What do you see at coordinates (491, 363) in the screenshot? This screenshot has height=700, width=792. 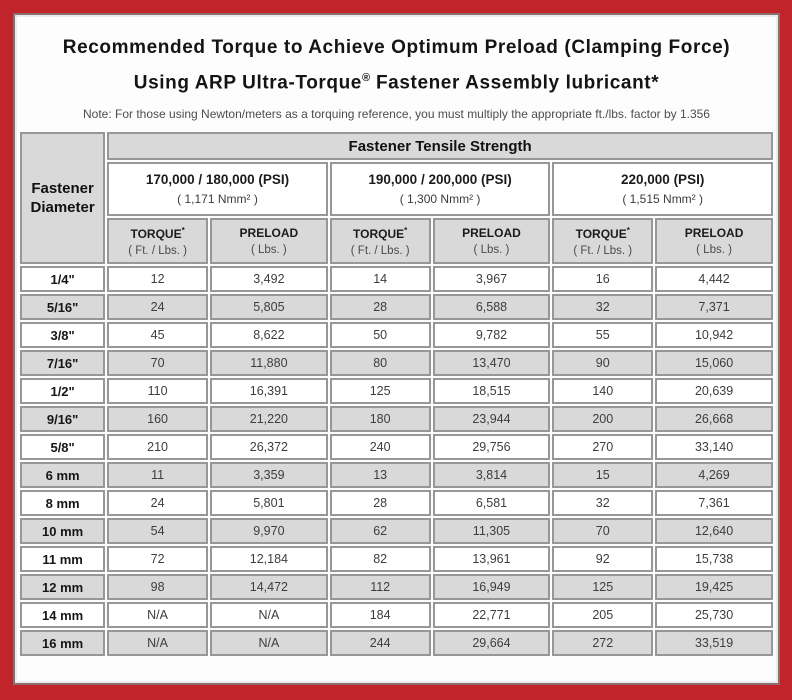 I see `preload-value-cell: 13,470` at bounding box center [491, 363].